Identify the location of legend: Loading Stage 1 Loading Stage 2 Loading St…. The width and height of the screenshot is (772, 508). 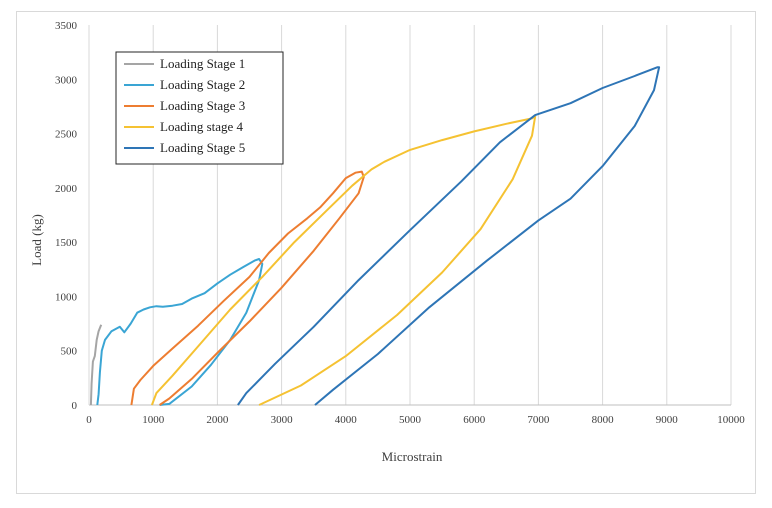
(199, 108).